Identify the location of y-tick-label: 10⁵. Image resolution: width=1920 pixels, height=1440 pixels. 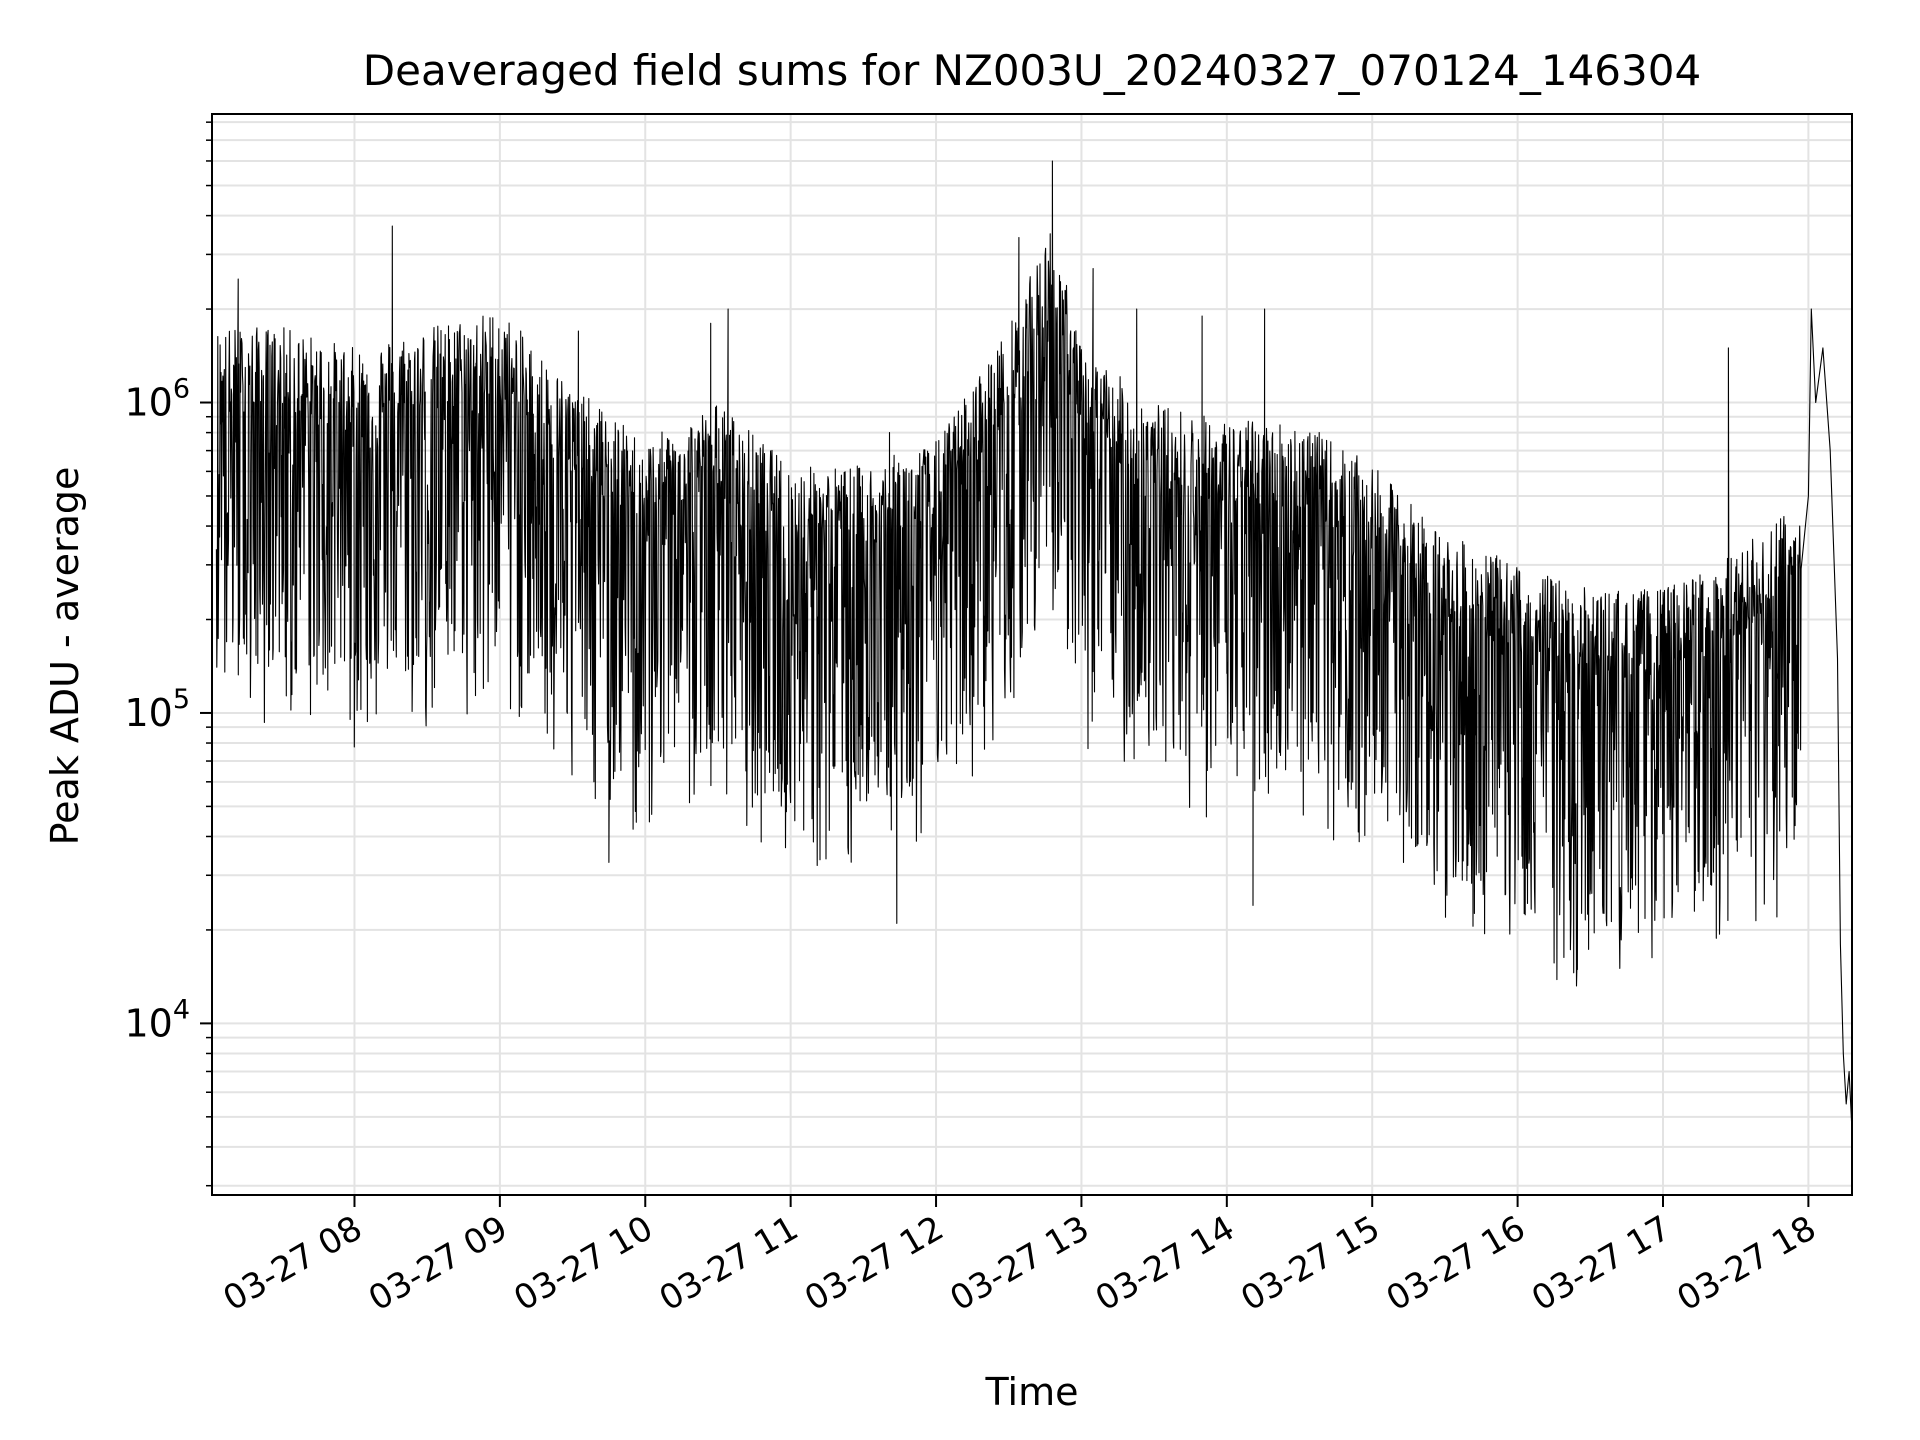
(157, 709).